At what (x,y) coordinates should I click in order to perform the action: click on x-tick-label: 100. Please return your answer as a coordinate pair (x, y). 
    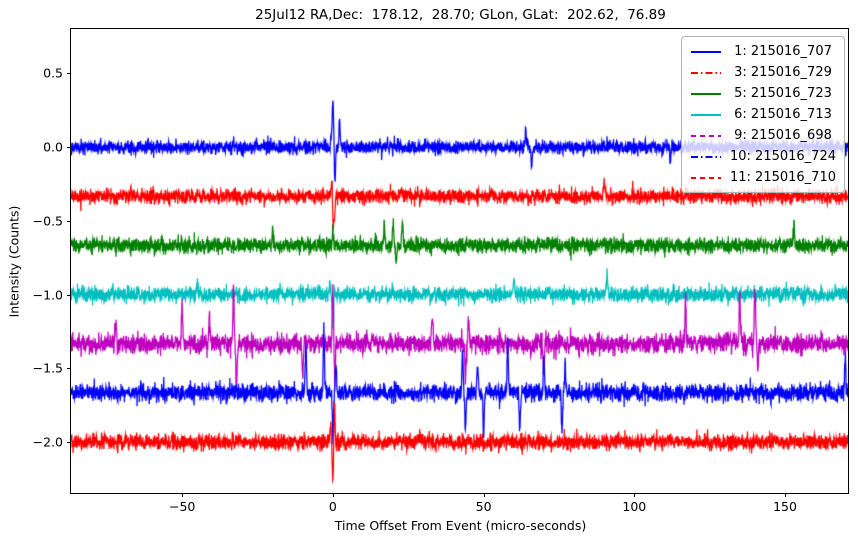
    Looking at the image, I should click on (634, 506).